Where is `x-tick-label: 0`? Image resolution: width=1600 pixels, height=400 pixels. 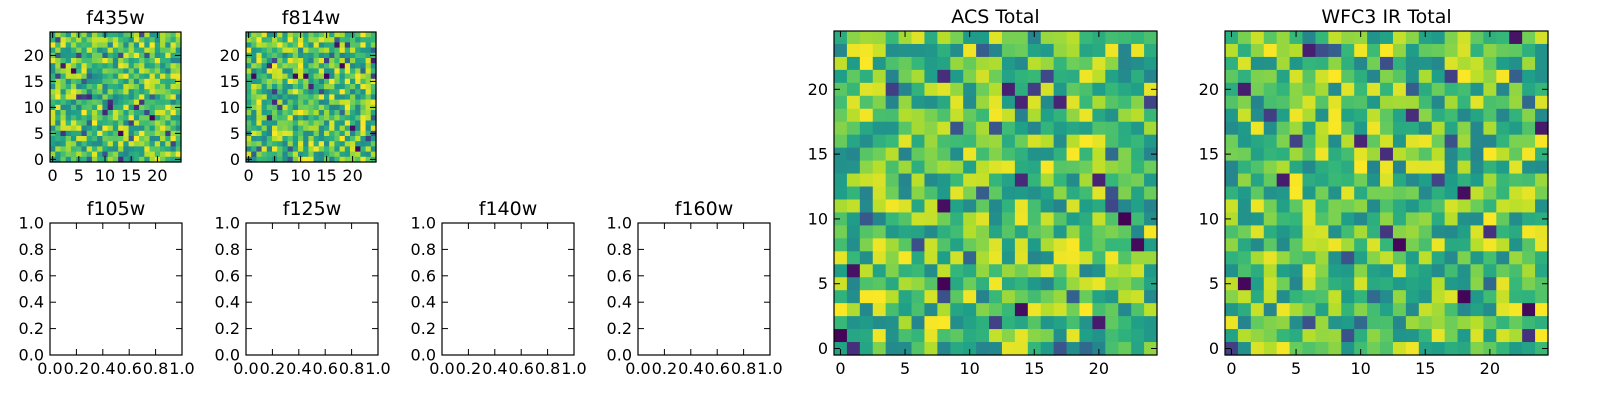 x-tick-label: 0 is located at coordinates (840, 368).